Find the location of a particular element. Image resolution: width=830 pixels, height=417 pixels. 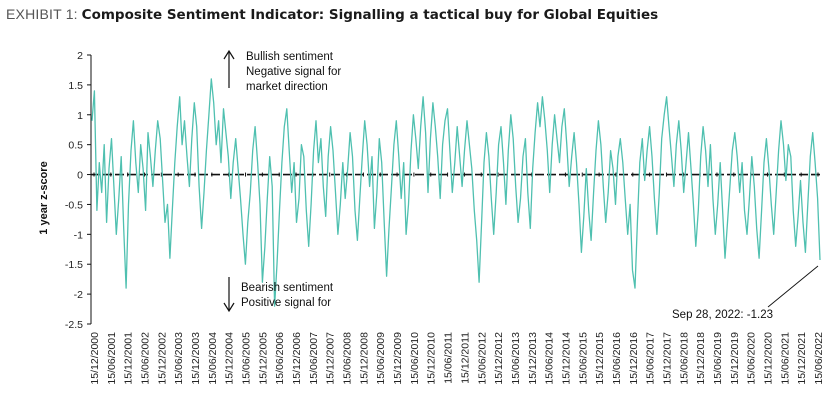

x-tick-label: 15/12/2008 is located at coordinates (364, 358).